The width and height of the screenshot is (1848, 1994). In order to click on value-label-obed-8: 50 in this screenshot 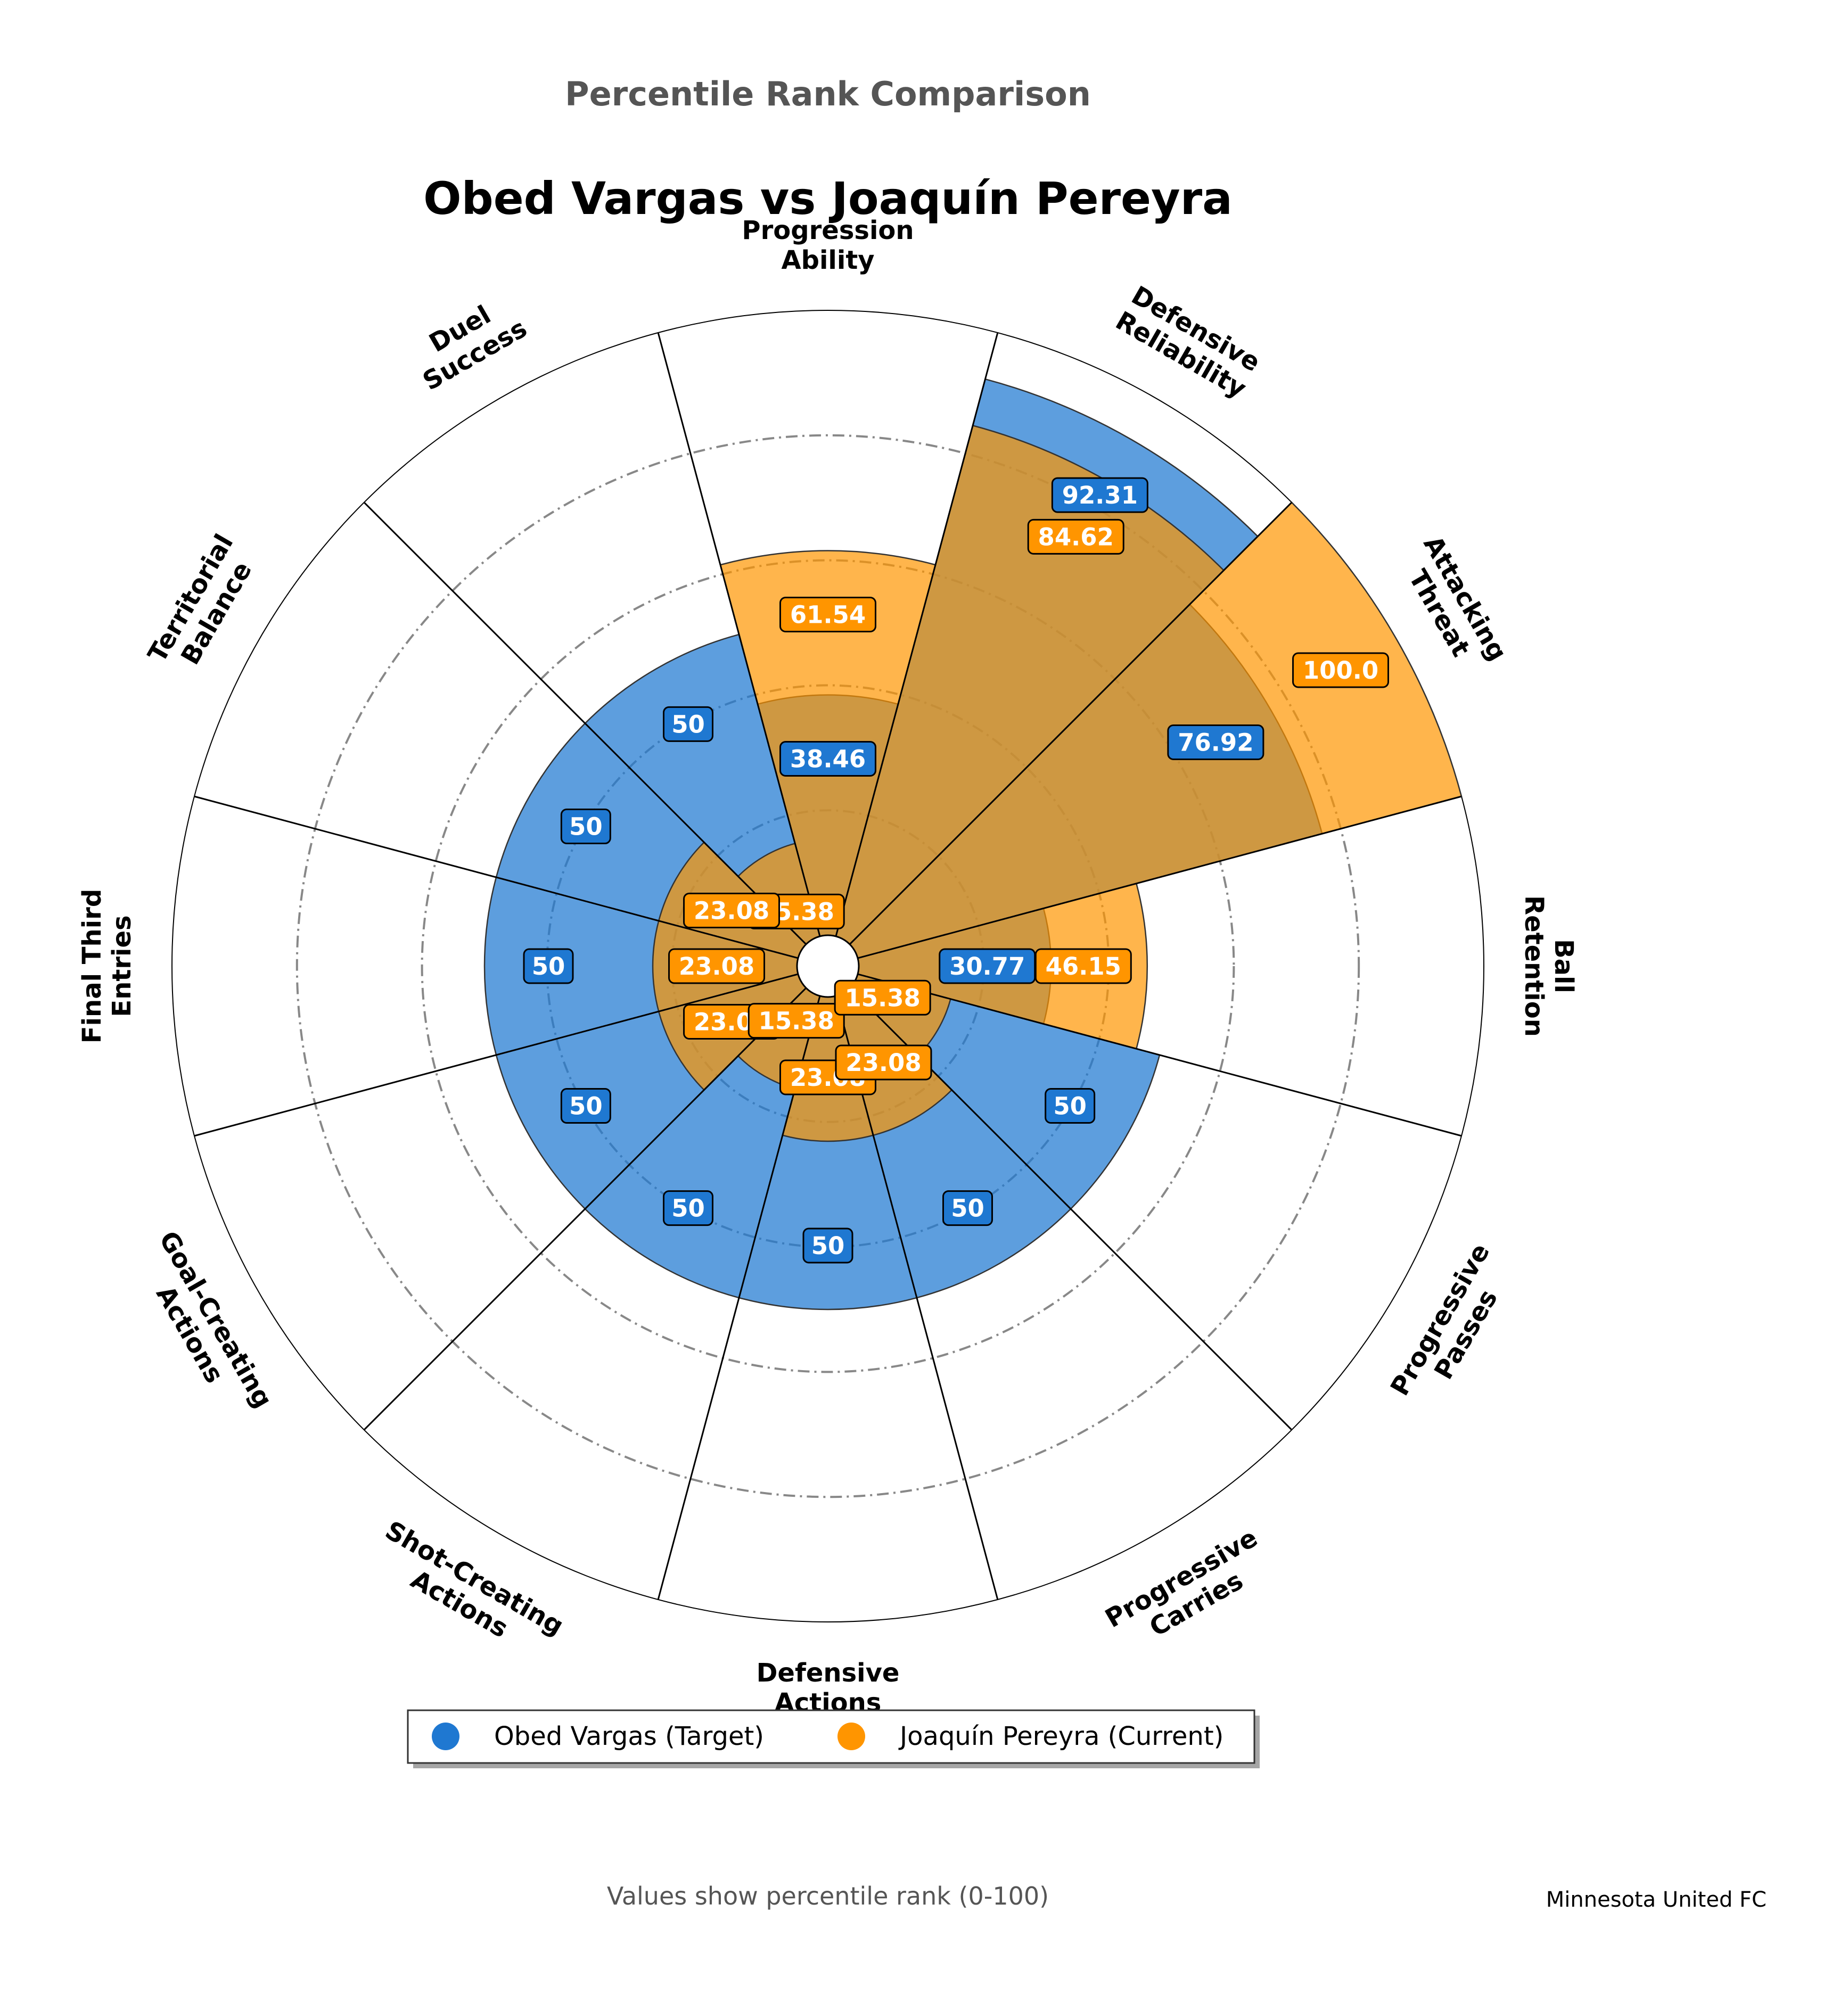, I will do `click(688, 1208)`.